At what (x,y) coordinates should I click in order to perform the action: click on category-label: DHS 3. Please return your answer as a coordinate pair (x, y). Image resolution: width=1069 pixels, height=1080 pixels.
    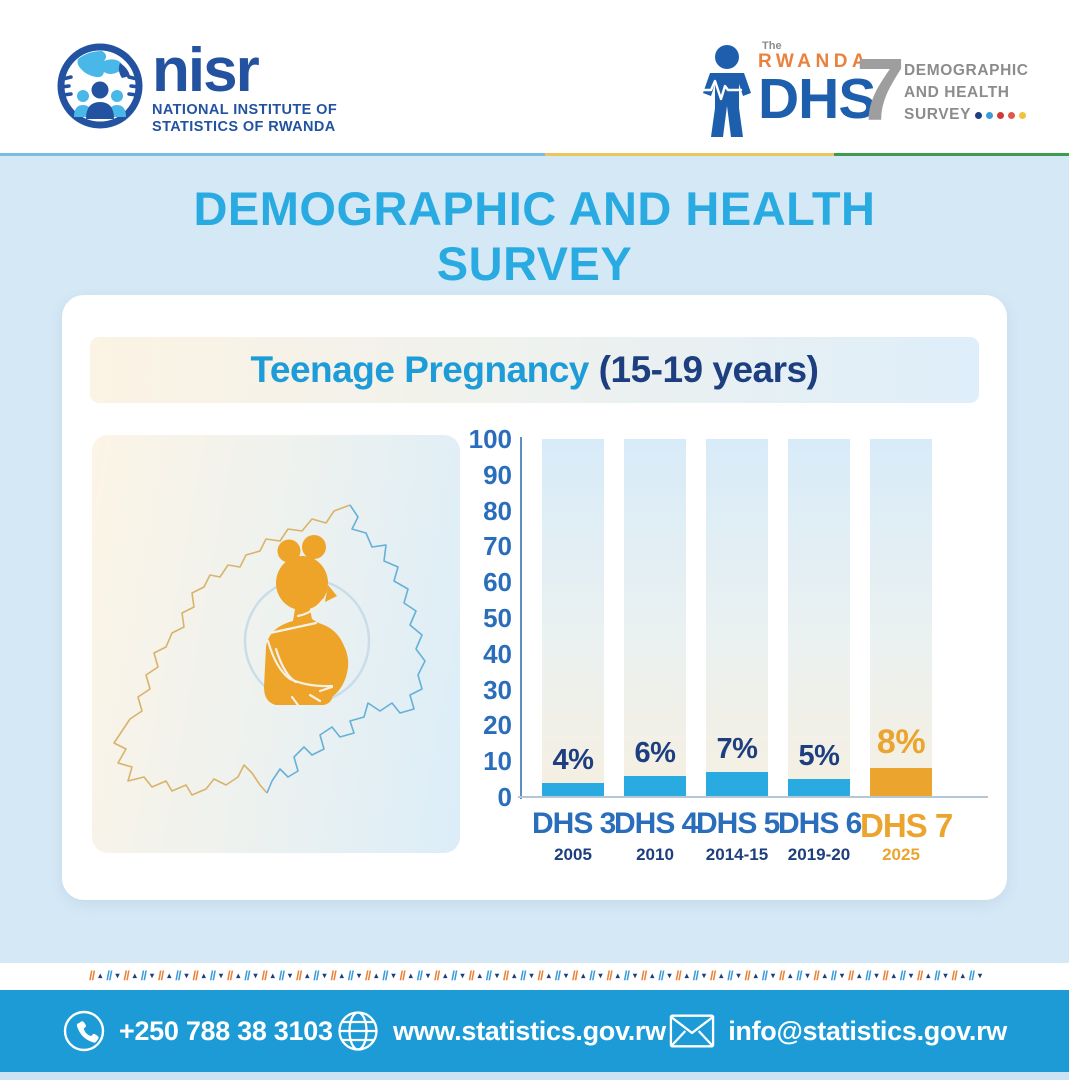
    Looking at the image, I should click on (574, 823).